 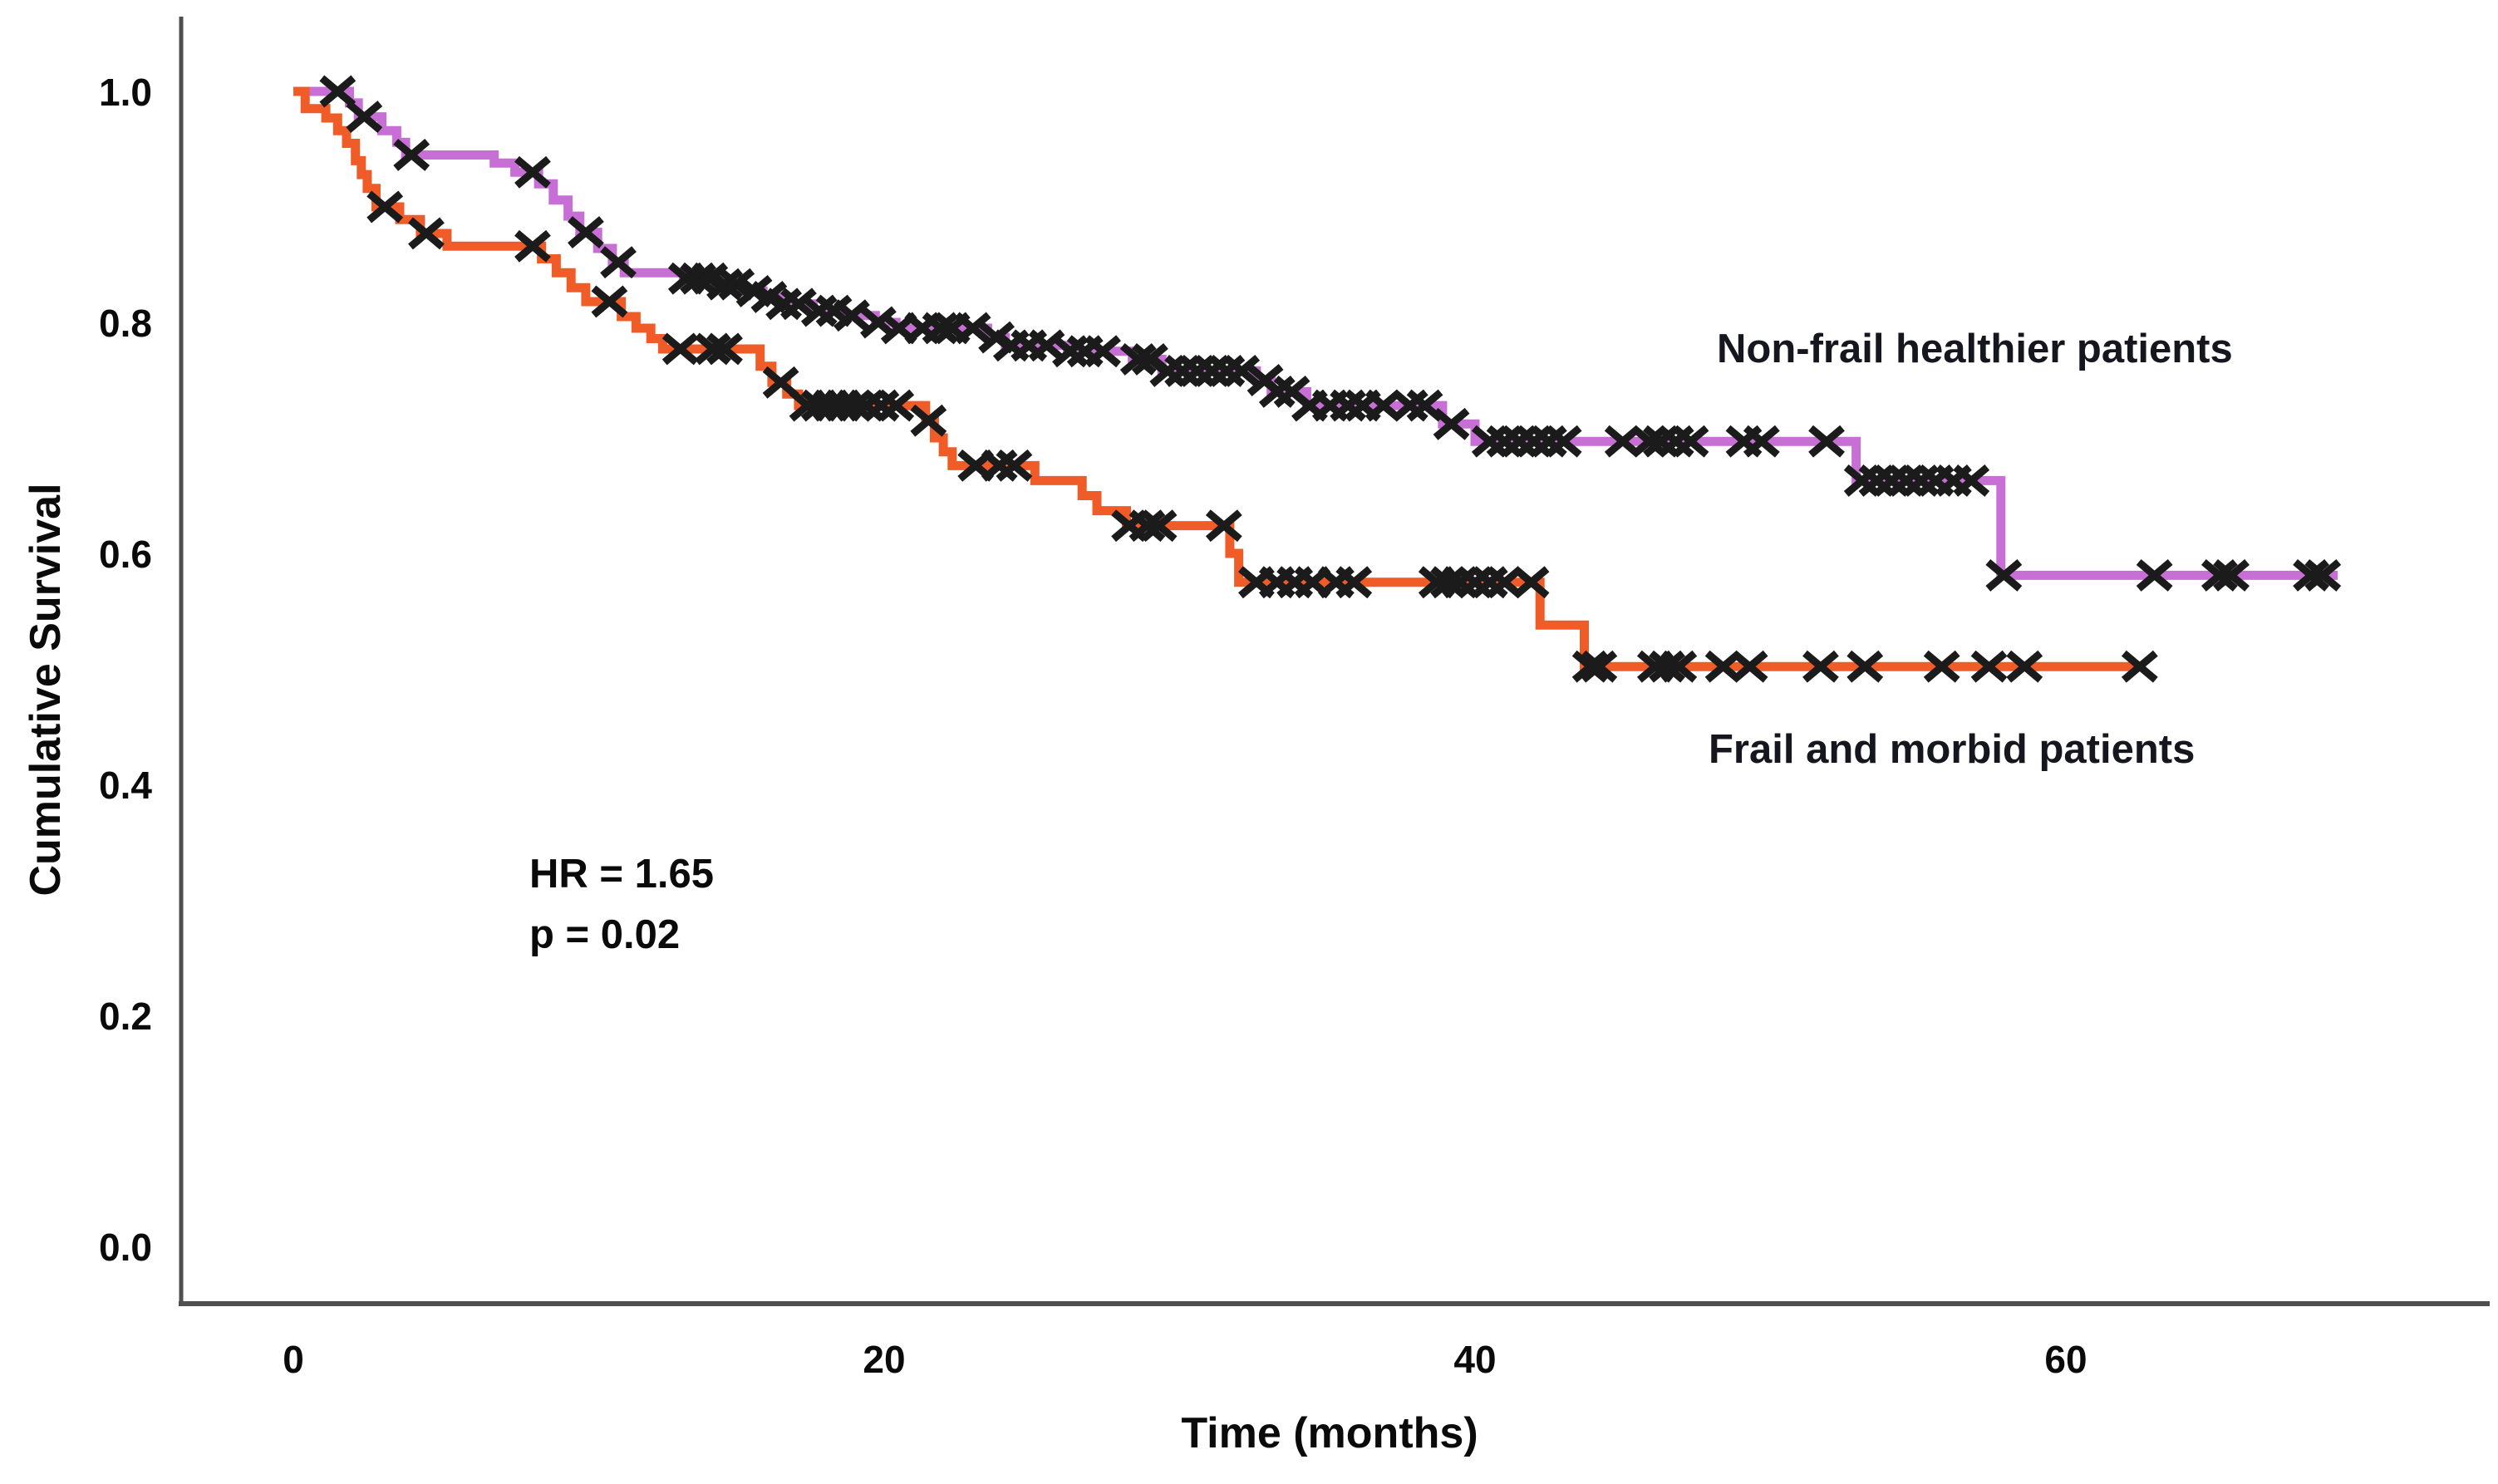 I want to click on x-tick-label: 40, so click(x=1474, y=1359).